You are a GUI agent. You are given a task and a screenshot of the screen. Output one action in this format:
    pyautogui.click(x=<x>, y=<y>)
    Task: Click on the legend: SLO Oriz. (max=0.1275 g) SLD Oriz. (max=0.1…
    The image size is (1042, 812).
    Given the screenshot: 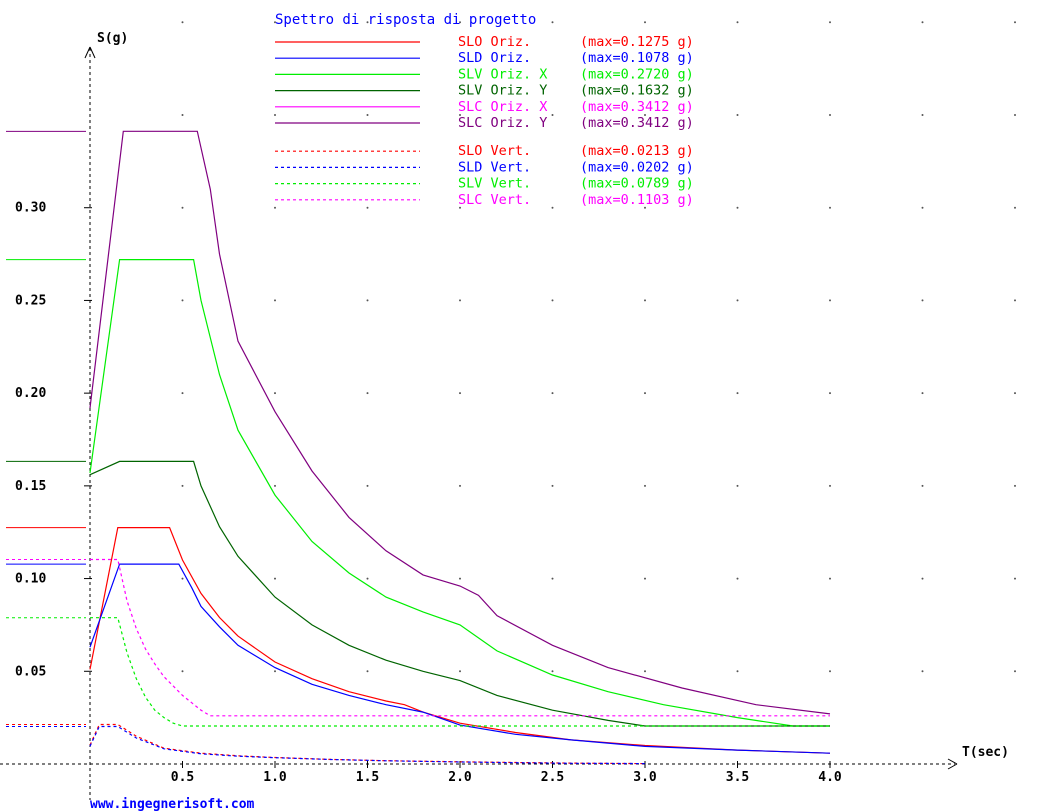 What is the action you would take?
    pyautogui.click(x=484, y=121)
    